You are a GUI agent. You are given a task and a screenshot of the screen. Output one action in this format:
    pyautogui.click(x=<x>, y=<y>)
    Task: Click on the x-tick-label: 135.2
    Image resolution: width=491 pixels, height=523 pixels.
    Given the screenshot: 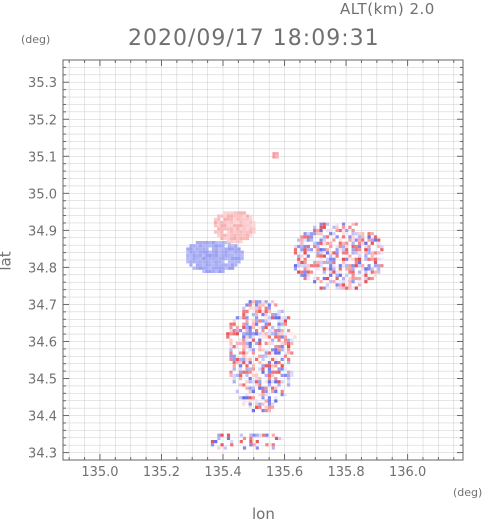 What is the action you would take?
    pyautogui.click(x=161, y=472)
    